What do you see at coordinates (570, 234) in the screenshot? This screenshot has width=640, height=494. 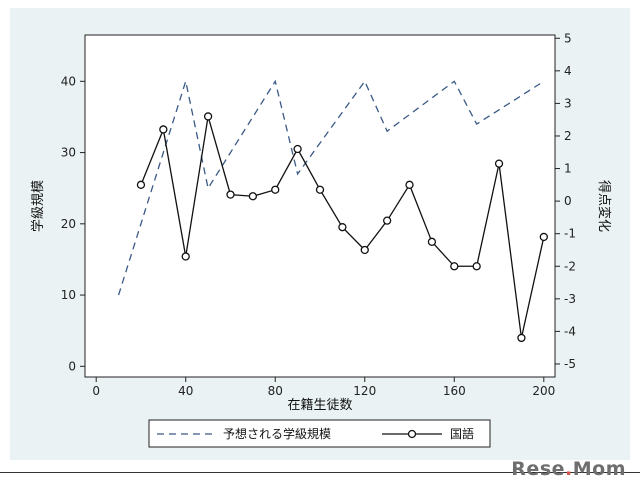 I see `y-right-tick-label: -1` at bounding box center [570, 234].